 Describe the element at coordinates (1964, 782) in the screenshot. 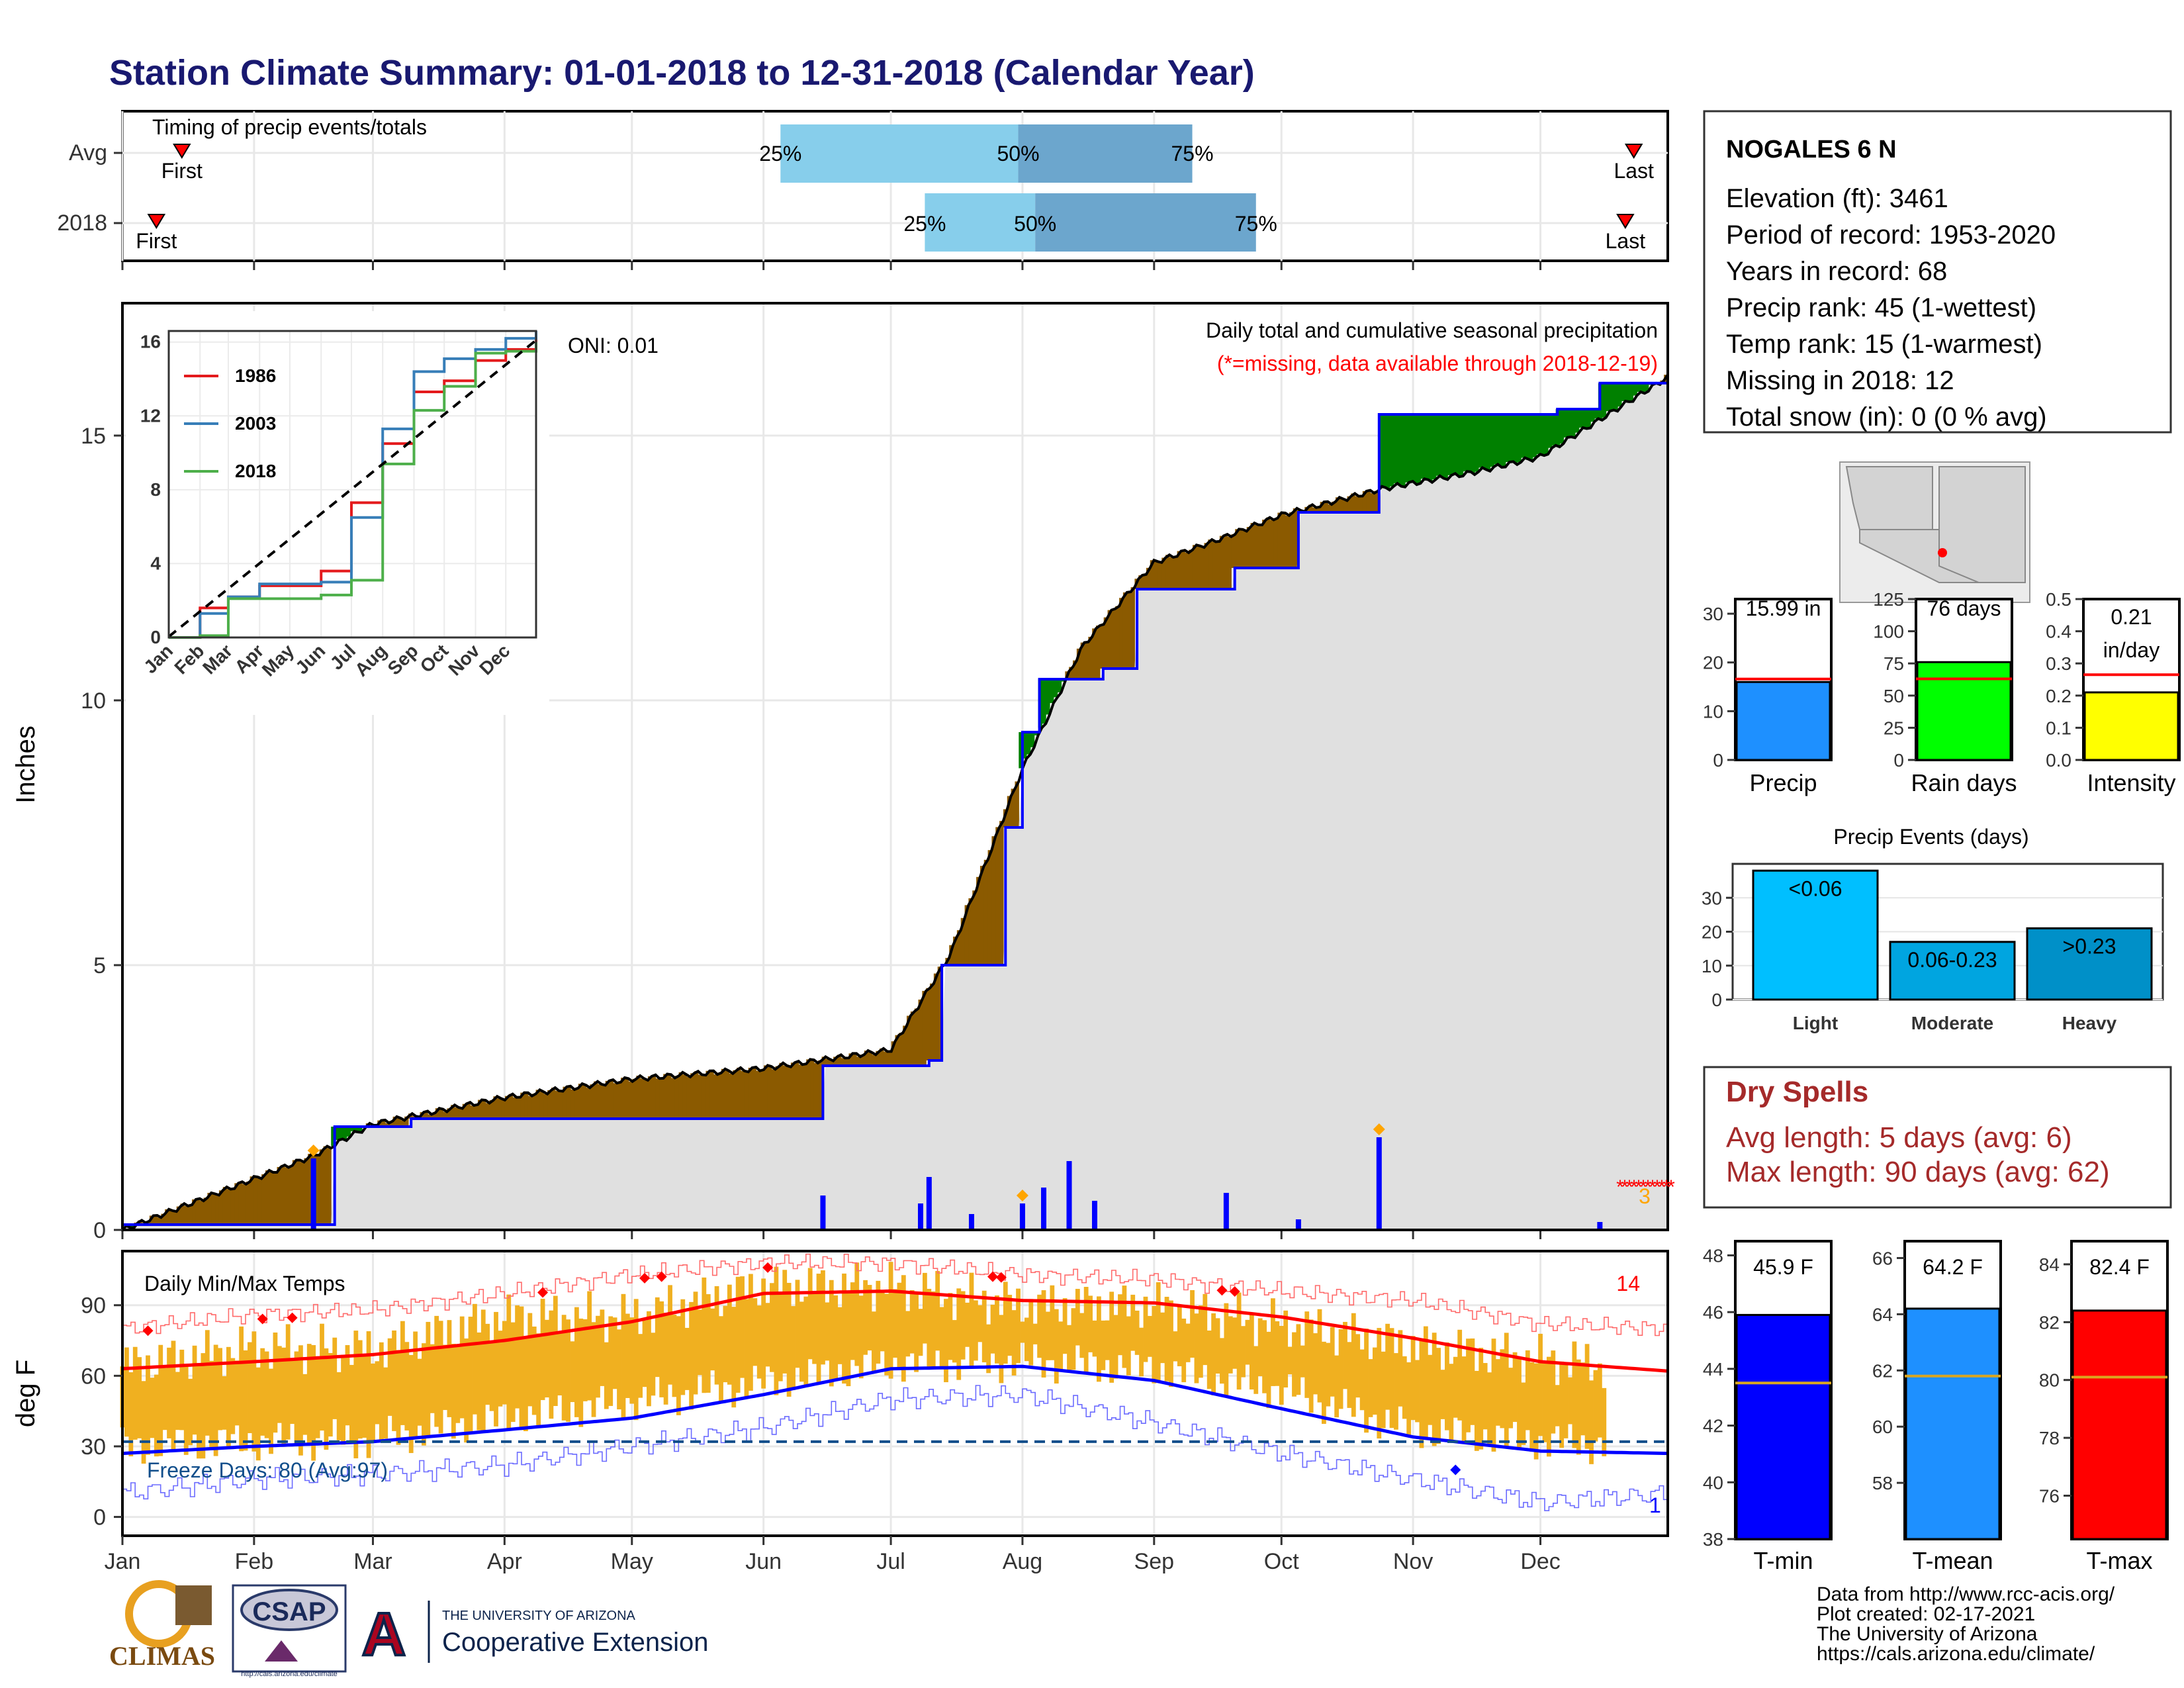

I see `mini-bar-label: Rain days` at that location.